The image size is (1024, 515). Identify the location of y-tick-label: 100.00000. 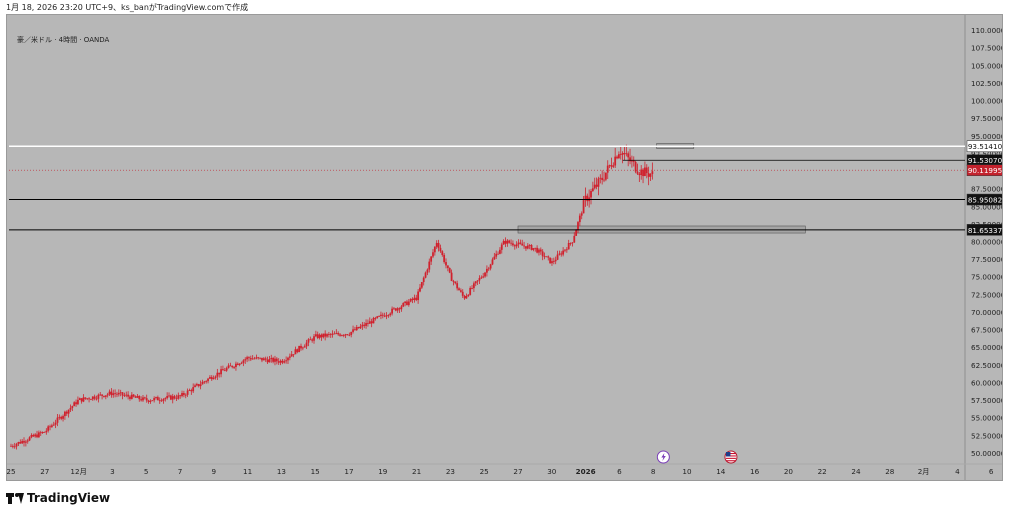
(987, 101).